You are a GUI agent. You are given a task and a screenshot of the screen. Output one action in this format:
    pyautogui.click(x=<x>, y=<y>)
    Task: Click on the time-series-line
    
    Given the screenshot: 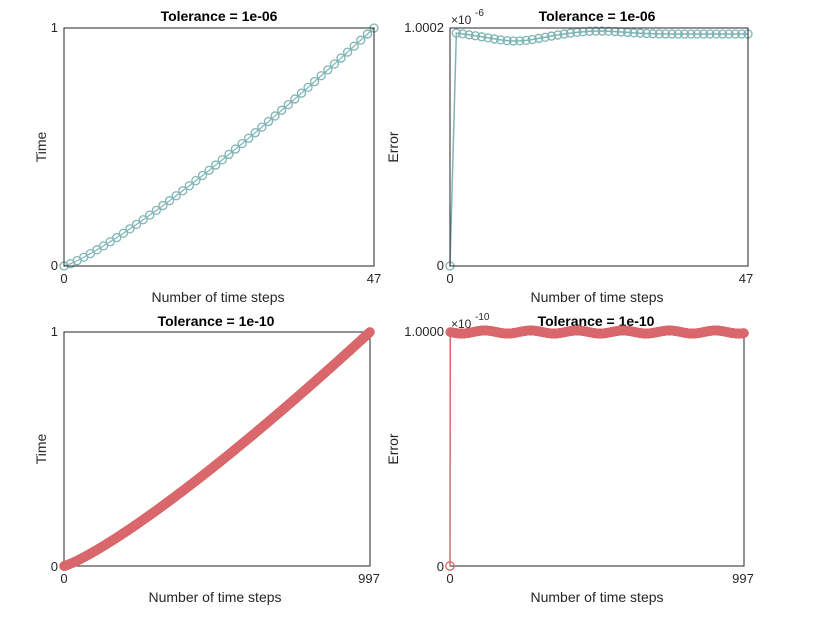 What is the action you would take?
    pyautogui.click(x=217, y=449)
    